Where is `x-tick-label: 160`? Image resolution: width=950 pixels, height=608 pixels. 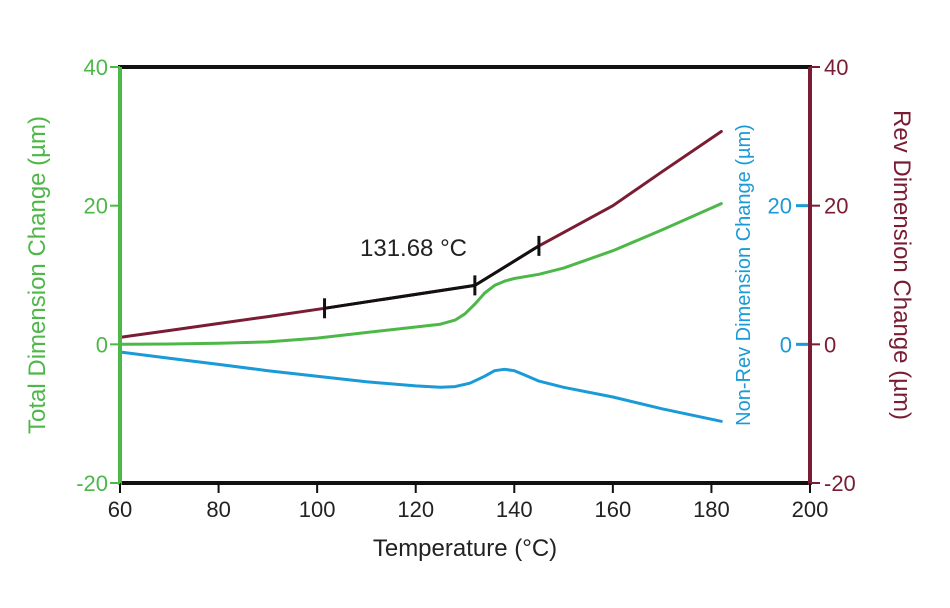
x-tick-label: 160 is located at coordinates (612, 509).